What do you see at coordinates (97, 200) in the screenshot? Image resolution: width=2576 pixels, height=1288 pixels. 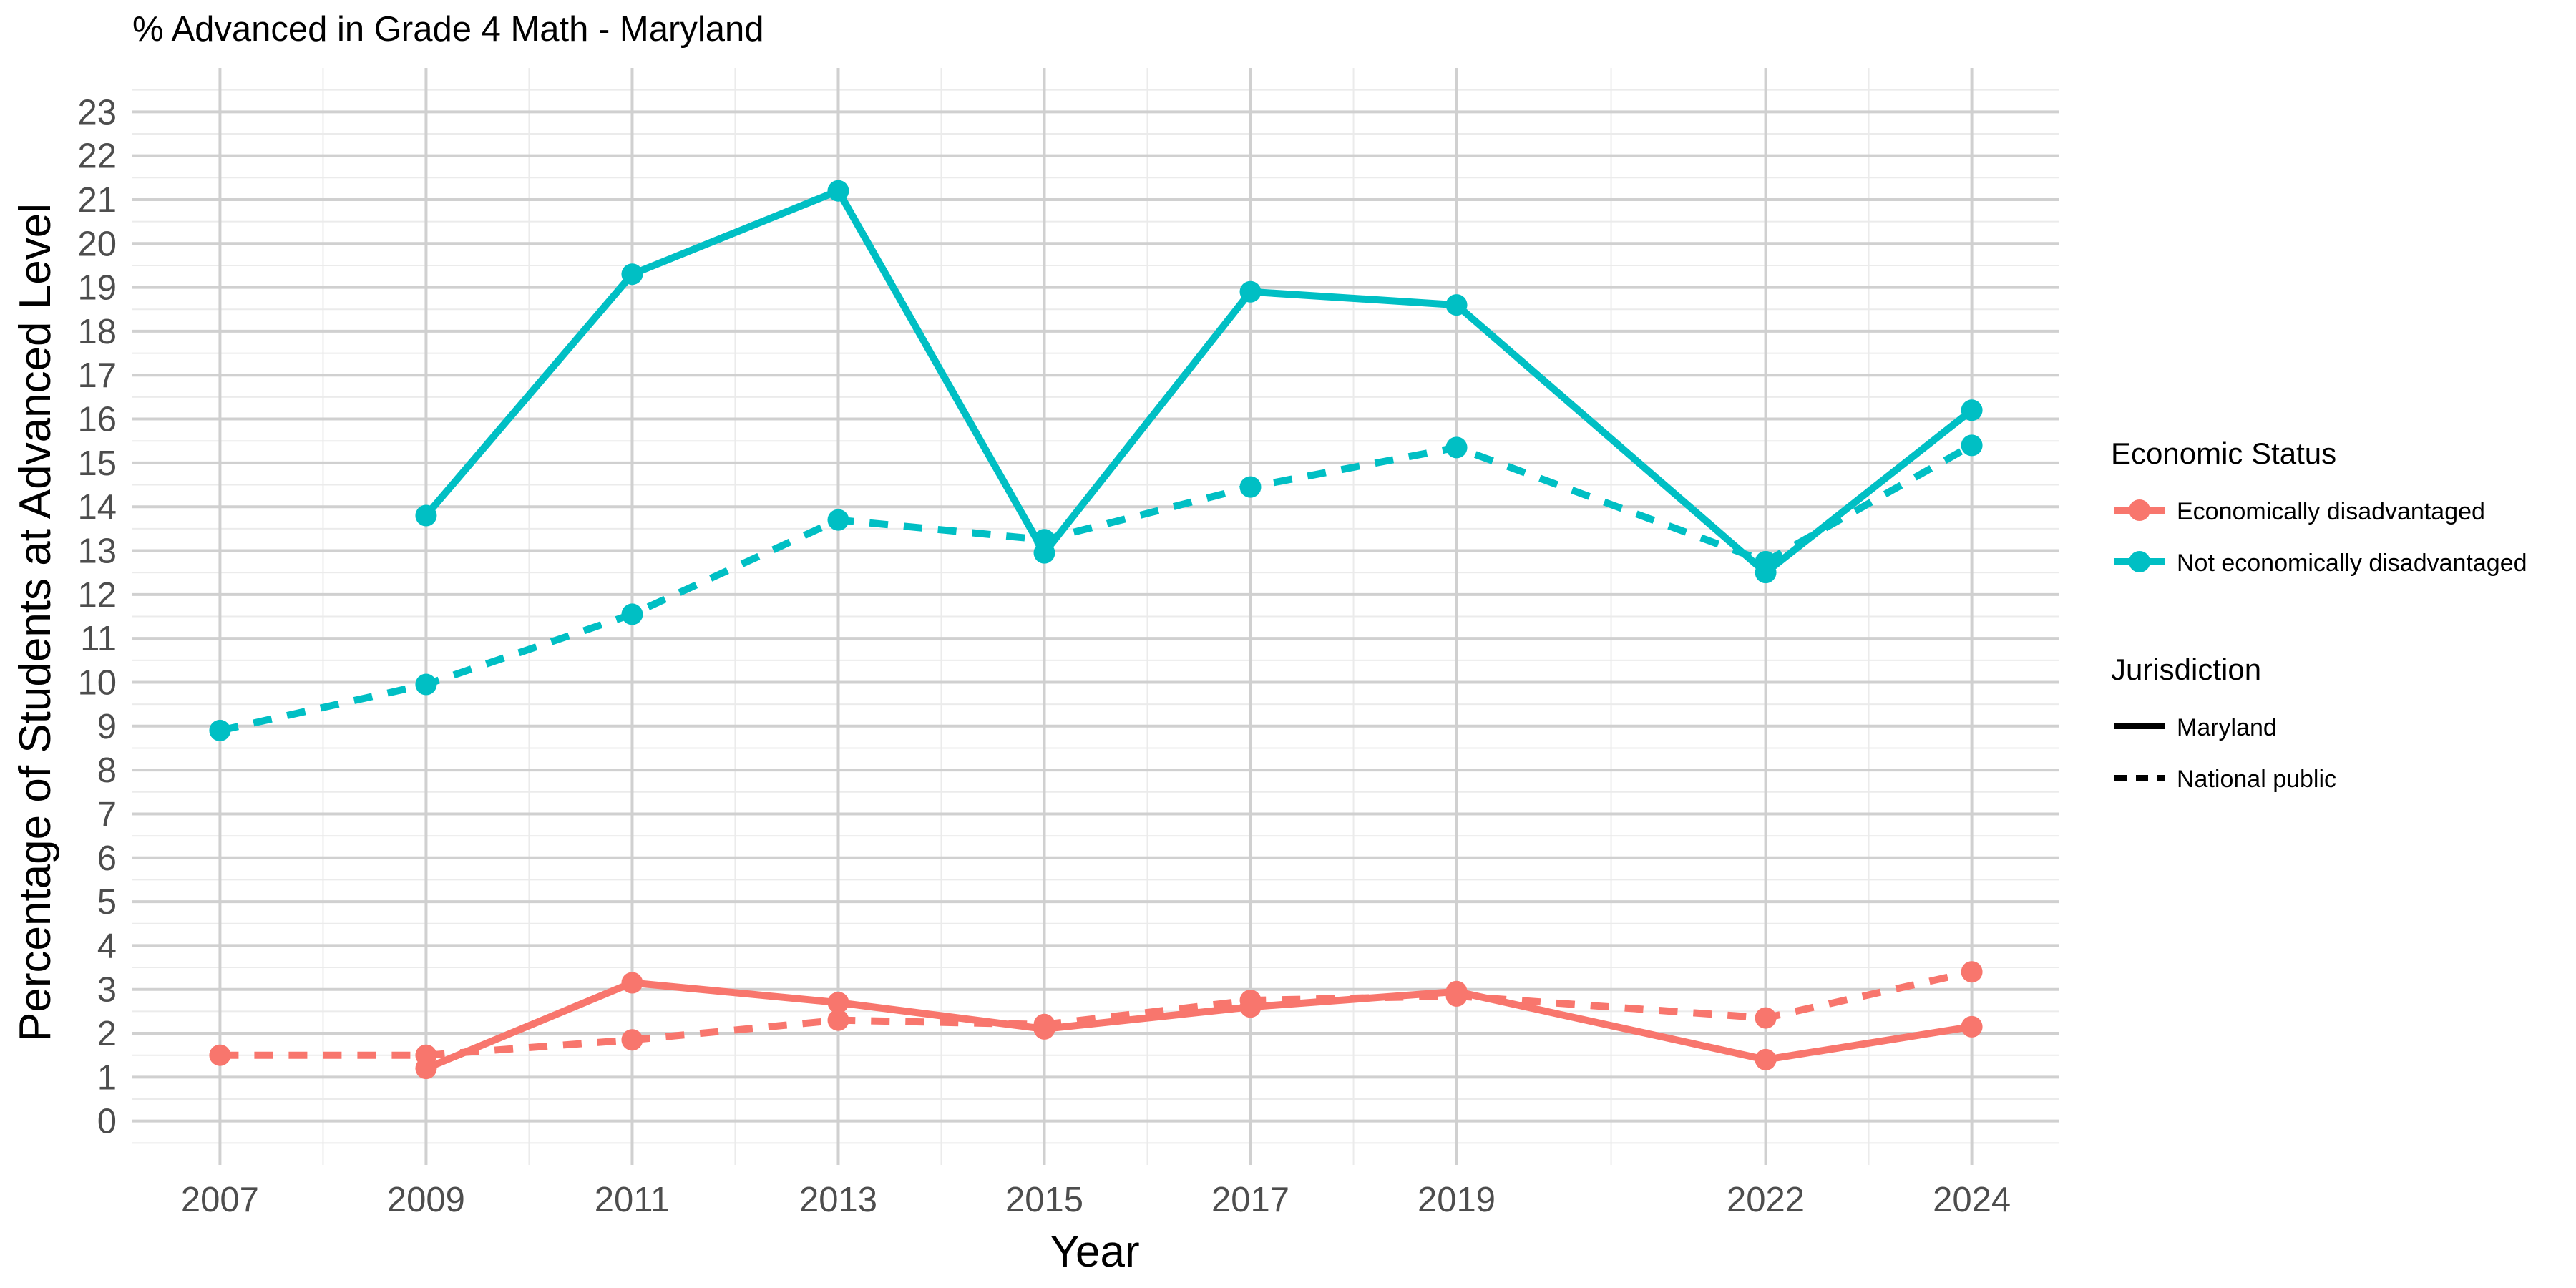 I see `y-tick-label: 21` at bounding box center [97, 200].